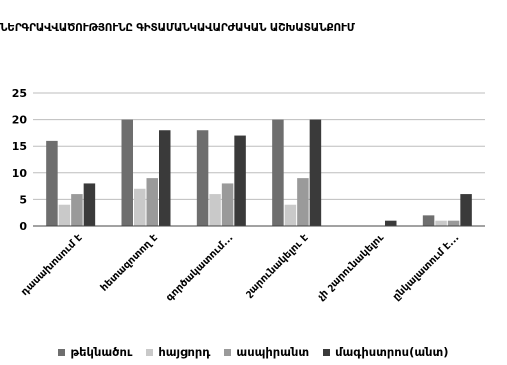 The width and height of the screenshot is (507, 365). I want to click on legend-label: հայցորդ, so click(184, 352).